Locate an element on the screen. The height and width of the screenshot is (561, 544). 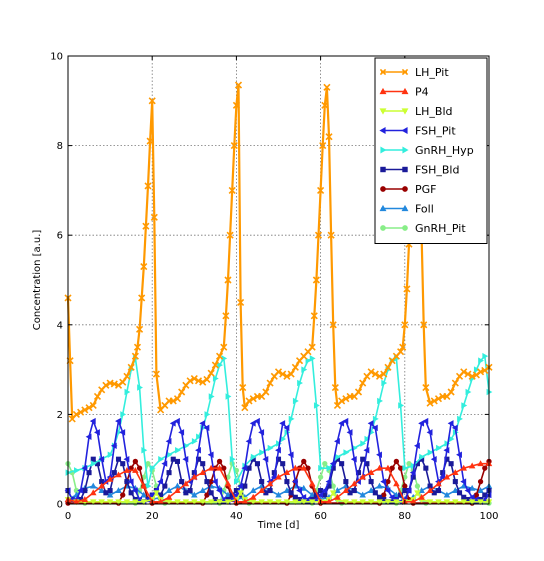
legend-entry: LH_Pit is located at coordinates (414, 72).